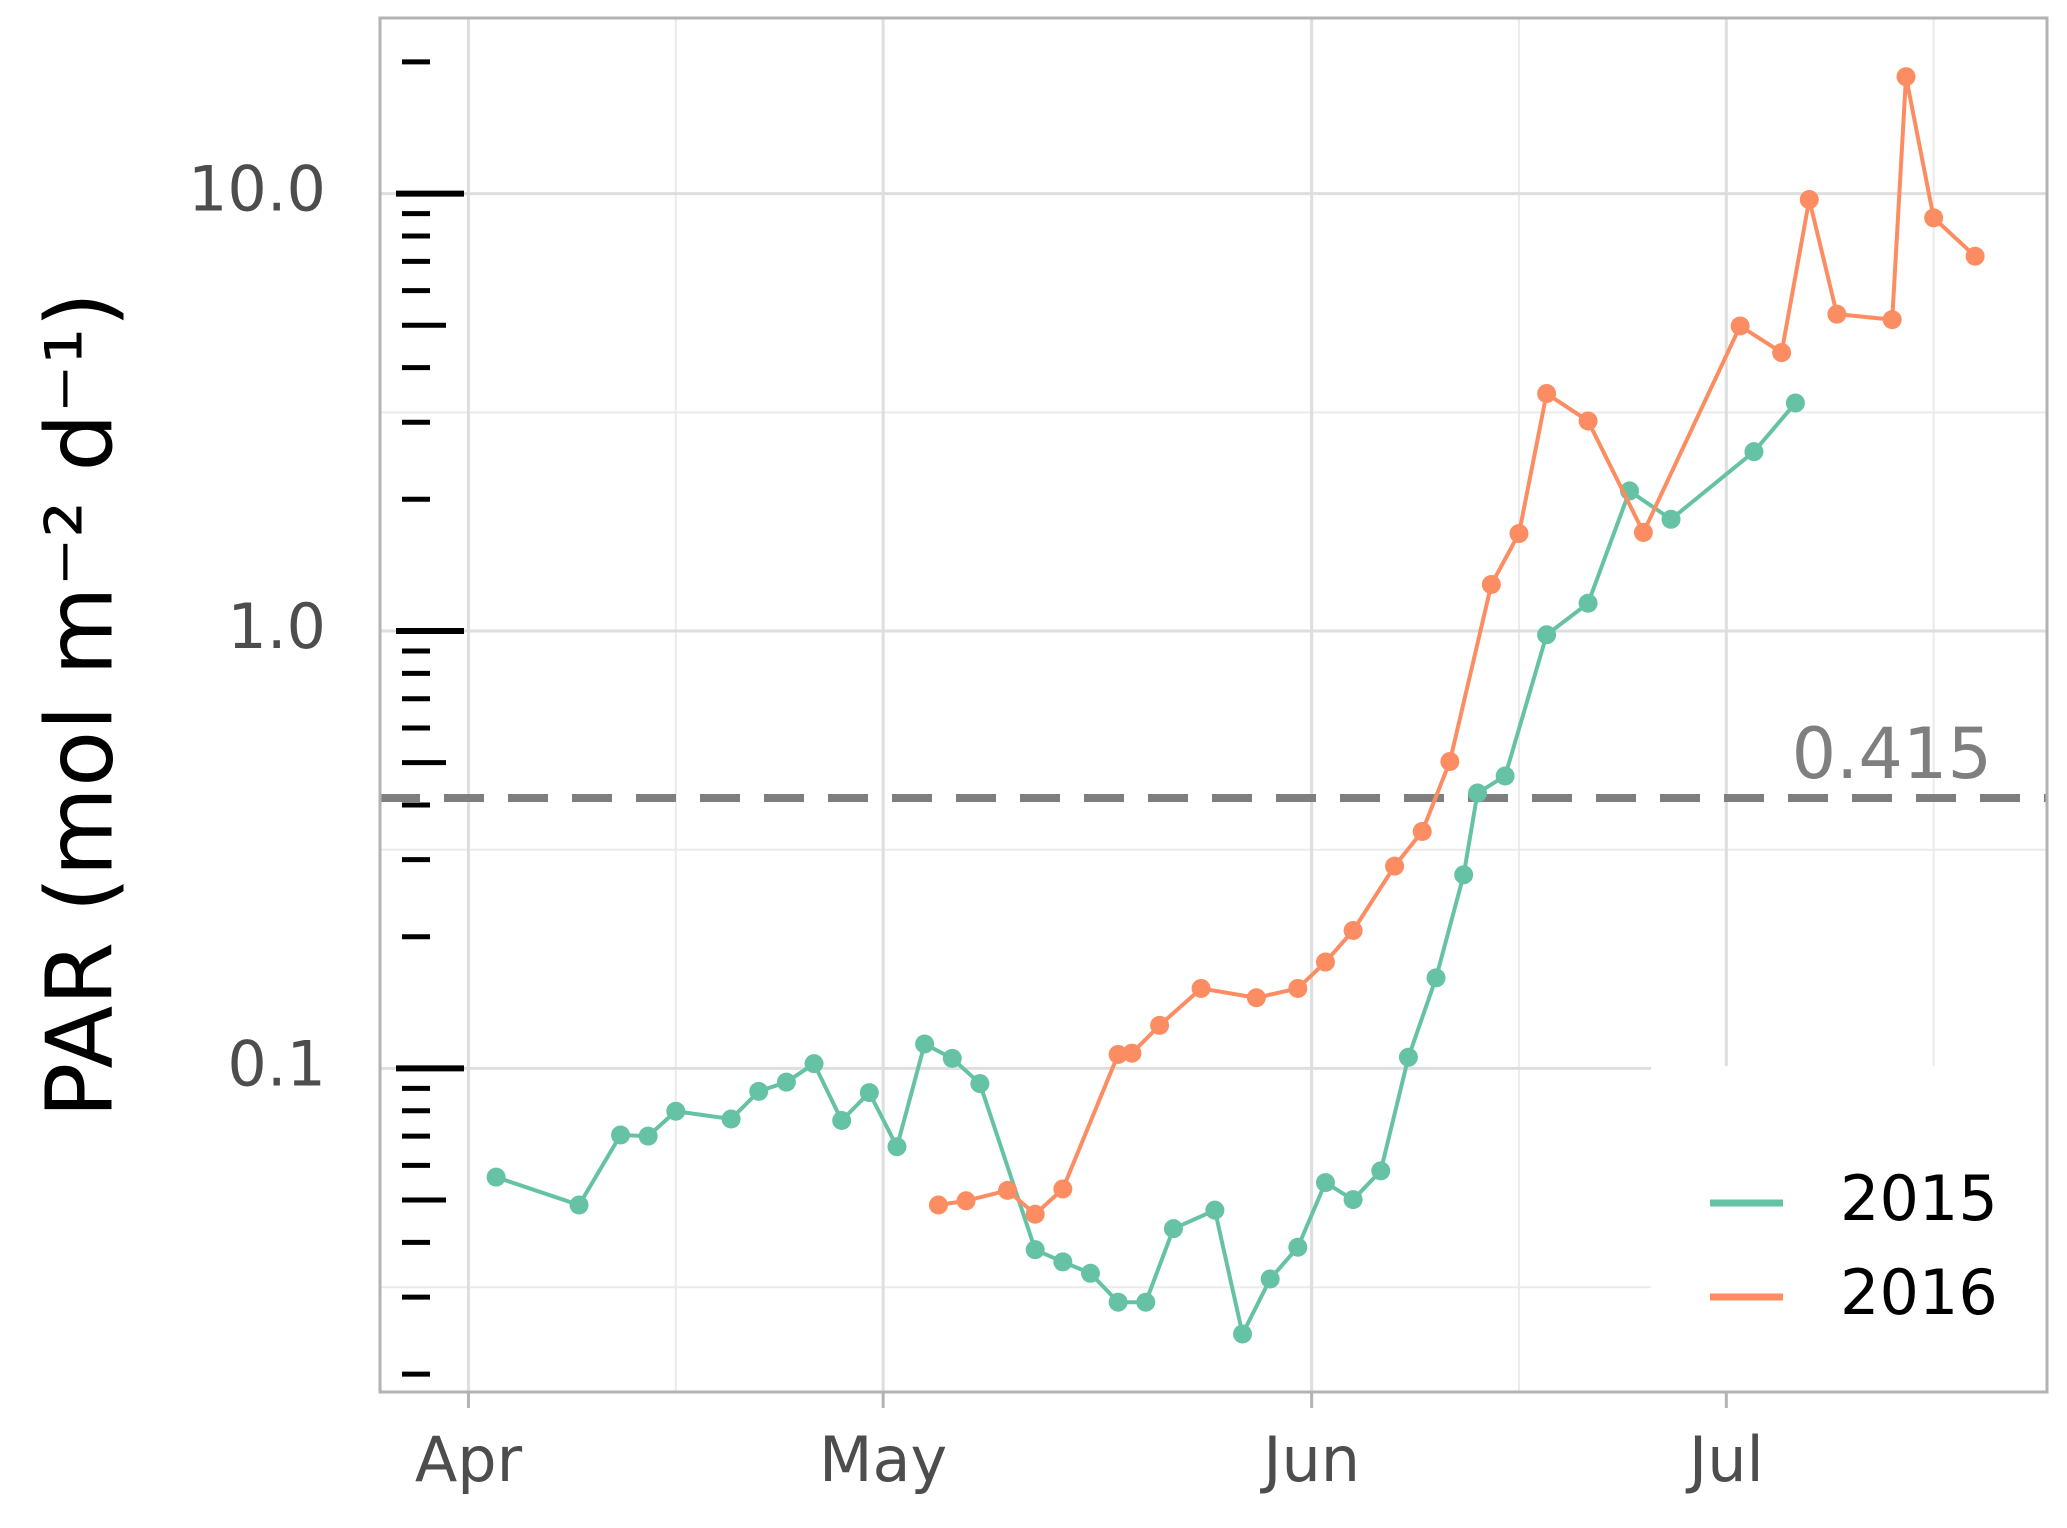  What do you see at coordinates (1919, 1292) in the screenshot?
I see `legend-label: 2016` at bounding box center [1919, 1292].